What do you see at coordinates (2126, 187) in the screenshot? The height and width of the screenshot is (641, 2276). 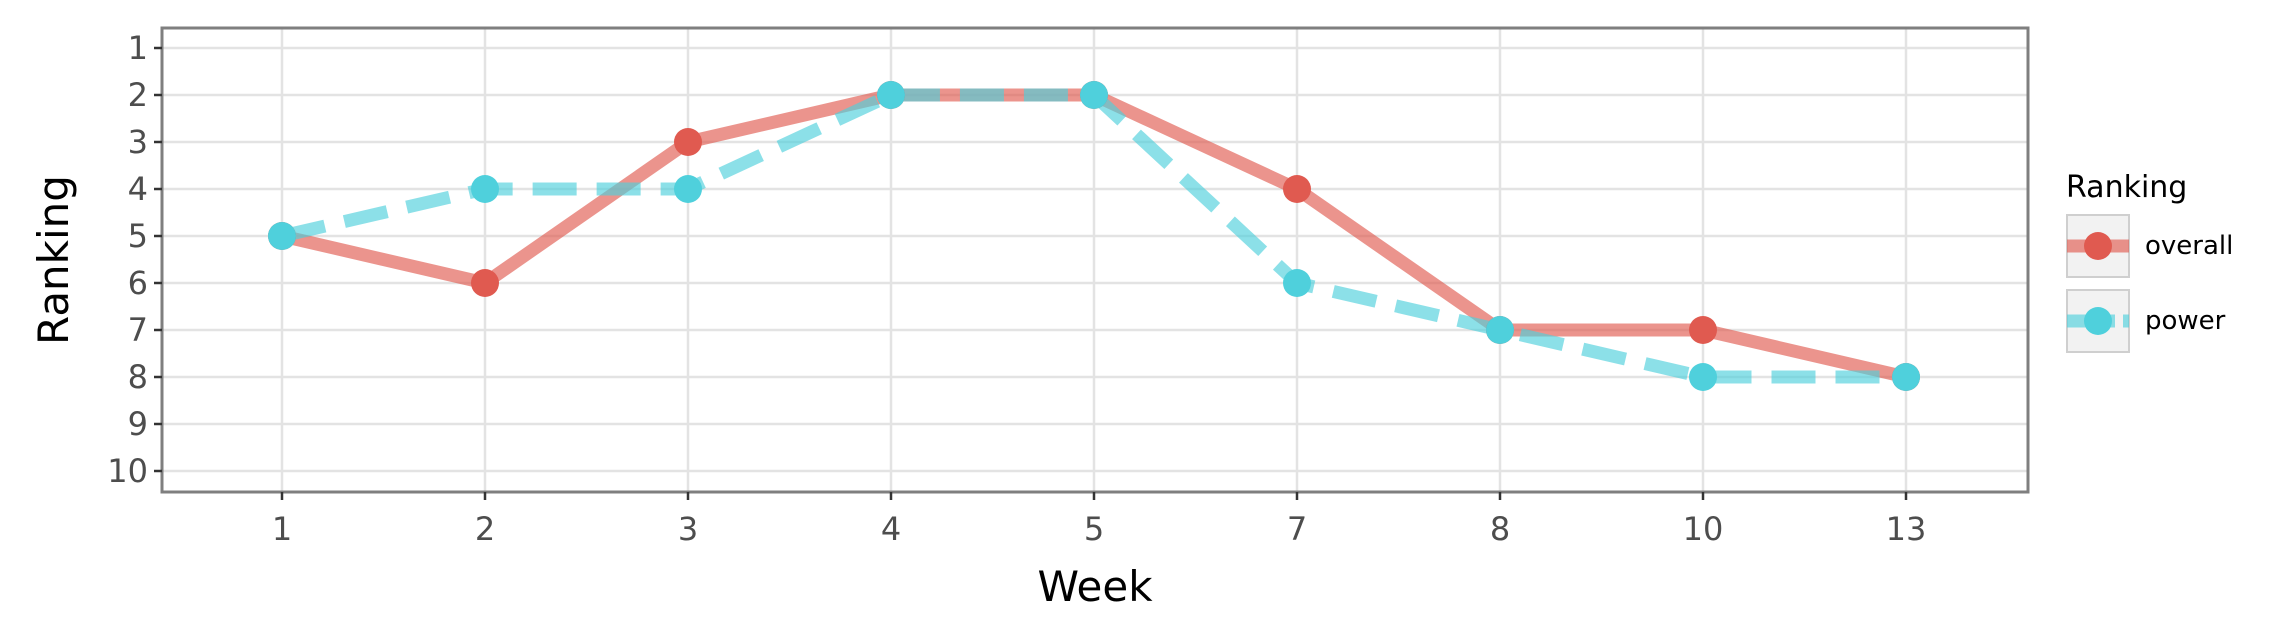 I see `legend-title: Ranking` at bounding box center [2126, 187].